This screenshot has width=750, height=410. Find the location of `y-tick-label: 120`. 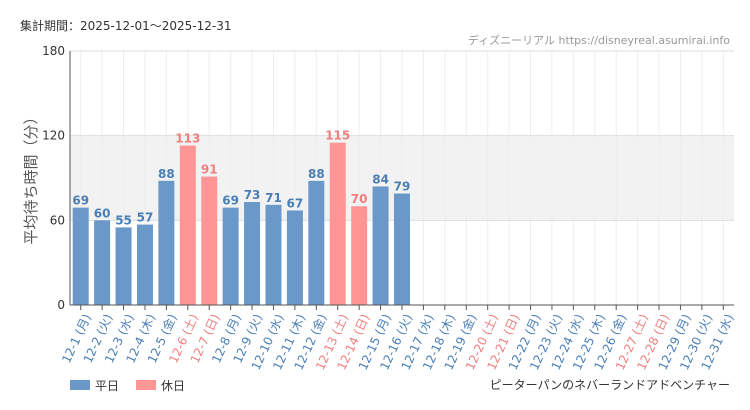

y-tick-label: 120 is located at coordinates (53, 136).